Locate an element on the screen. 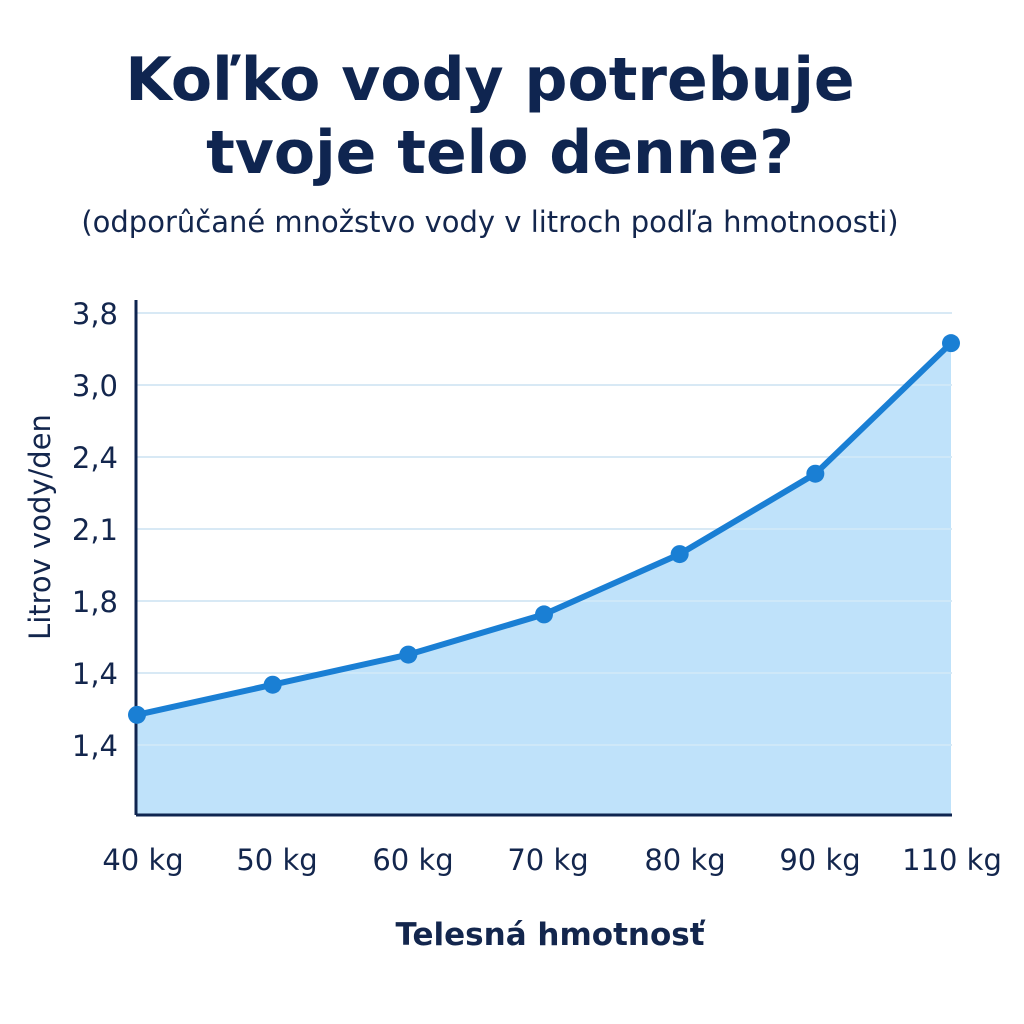 The width and height of the screenshot is (1024, 1024). x-tick-label: 80 kg is located at coordinates (684, 860).